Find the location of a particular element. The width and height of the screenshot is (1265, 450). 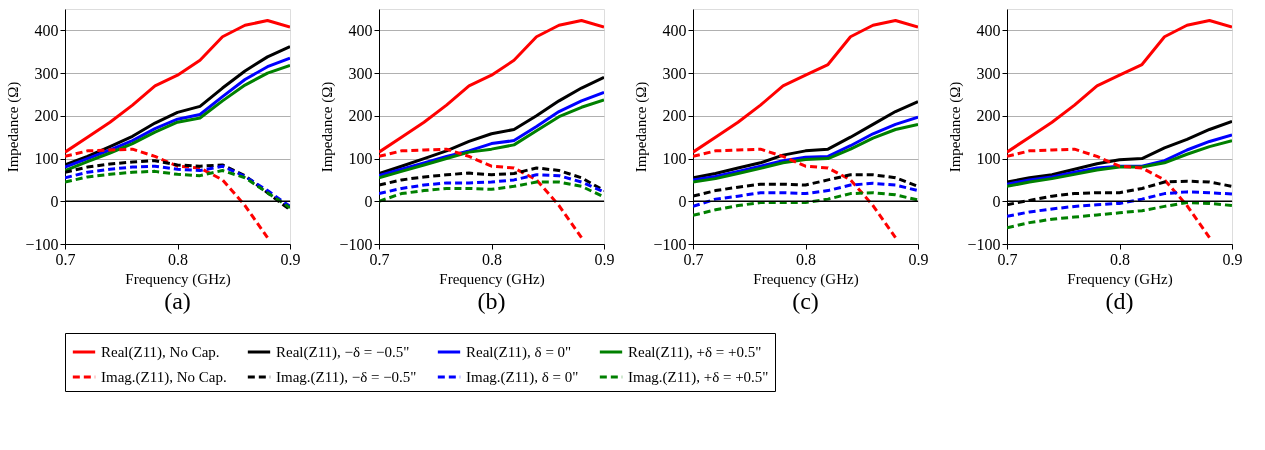

line-series is located at coordinates (491, 184).